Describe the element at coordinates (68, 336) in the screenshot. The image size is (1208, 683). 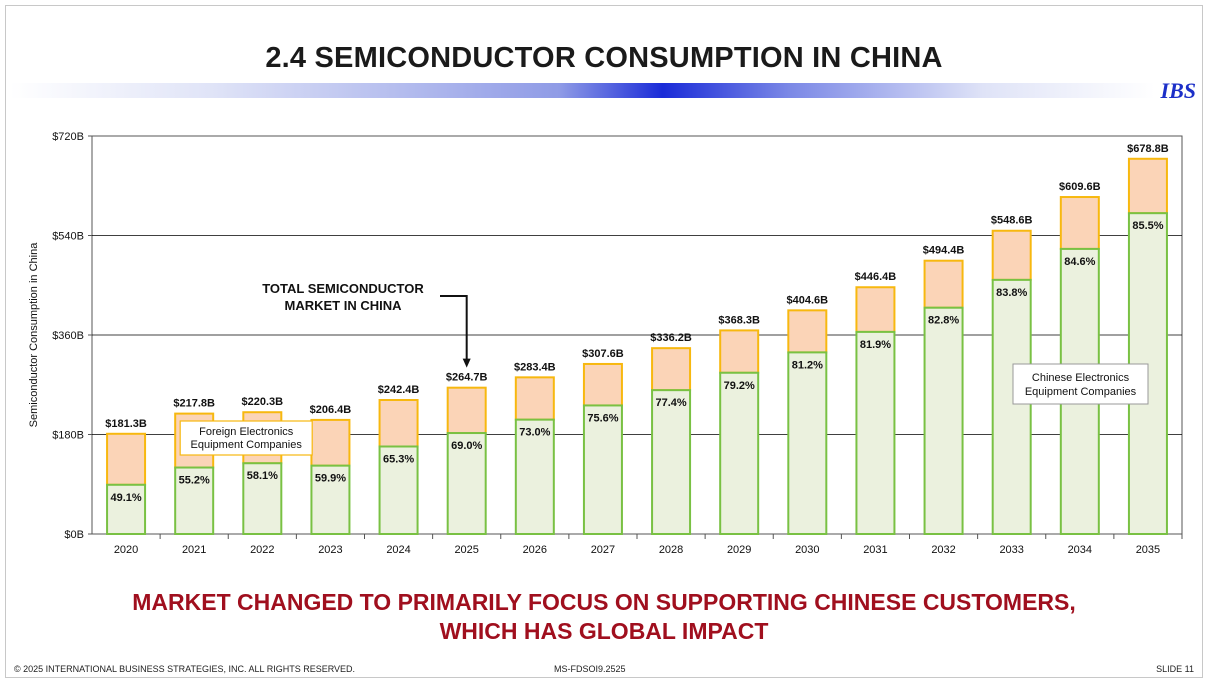
I see `y-tick-label: $360B` at that location.